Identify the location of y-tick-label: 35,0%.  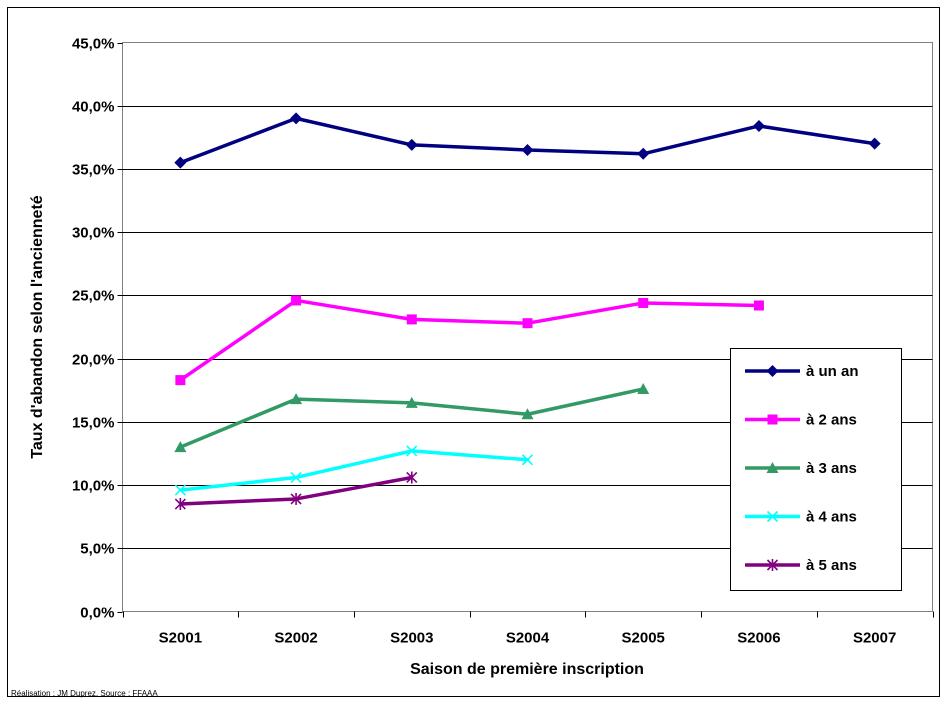
(93, 170).